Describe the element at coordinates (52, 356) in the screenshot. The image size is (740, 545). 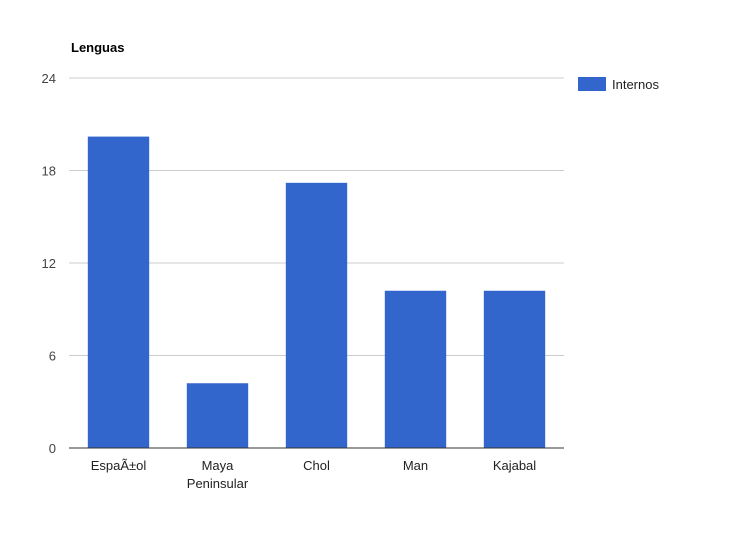
I see `y-tick-label: 6` at that location.